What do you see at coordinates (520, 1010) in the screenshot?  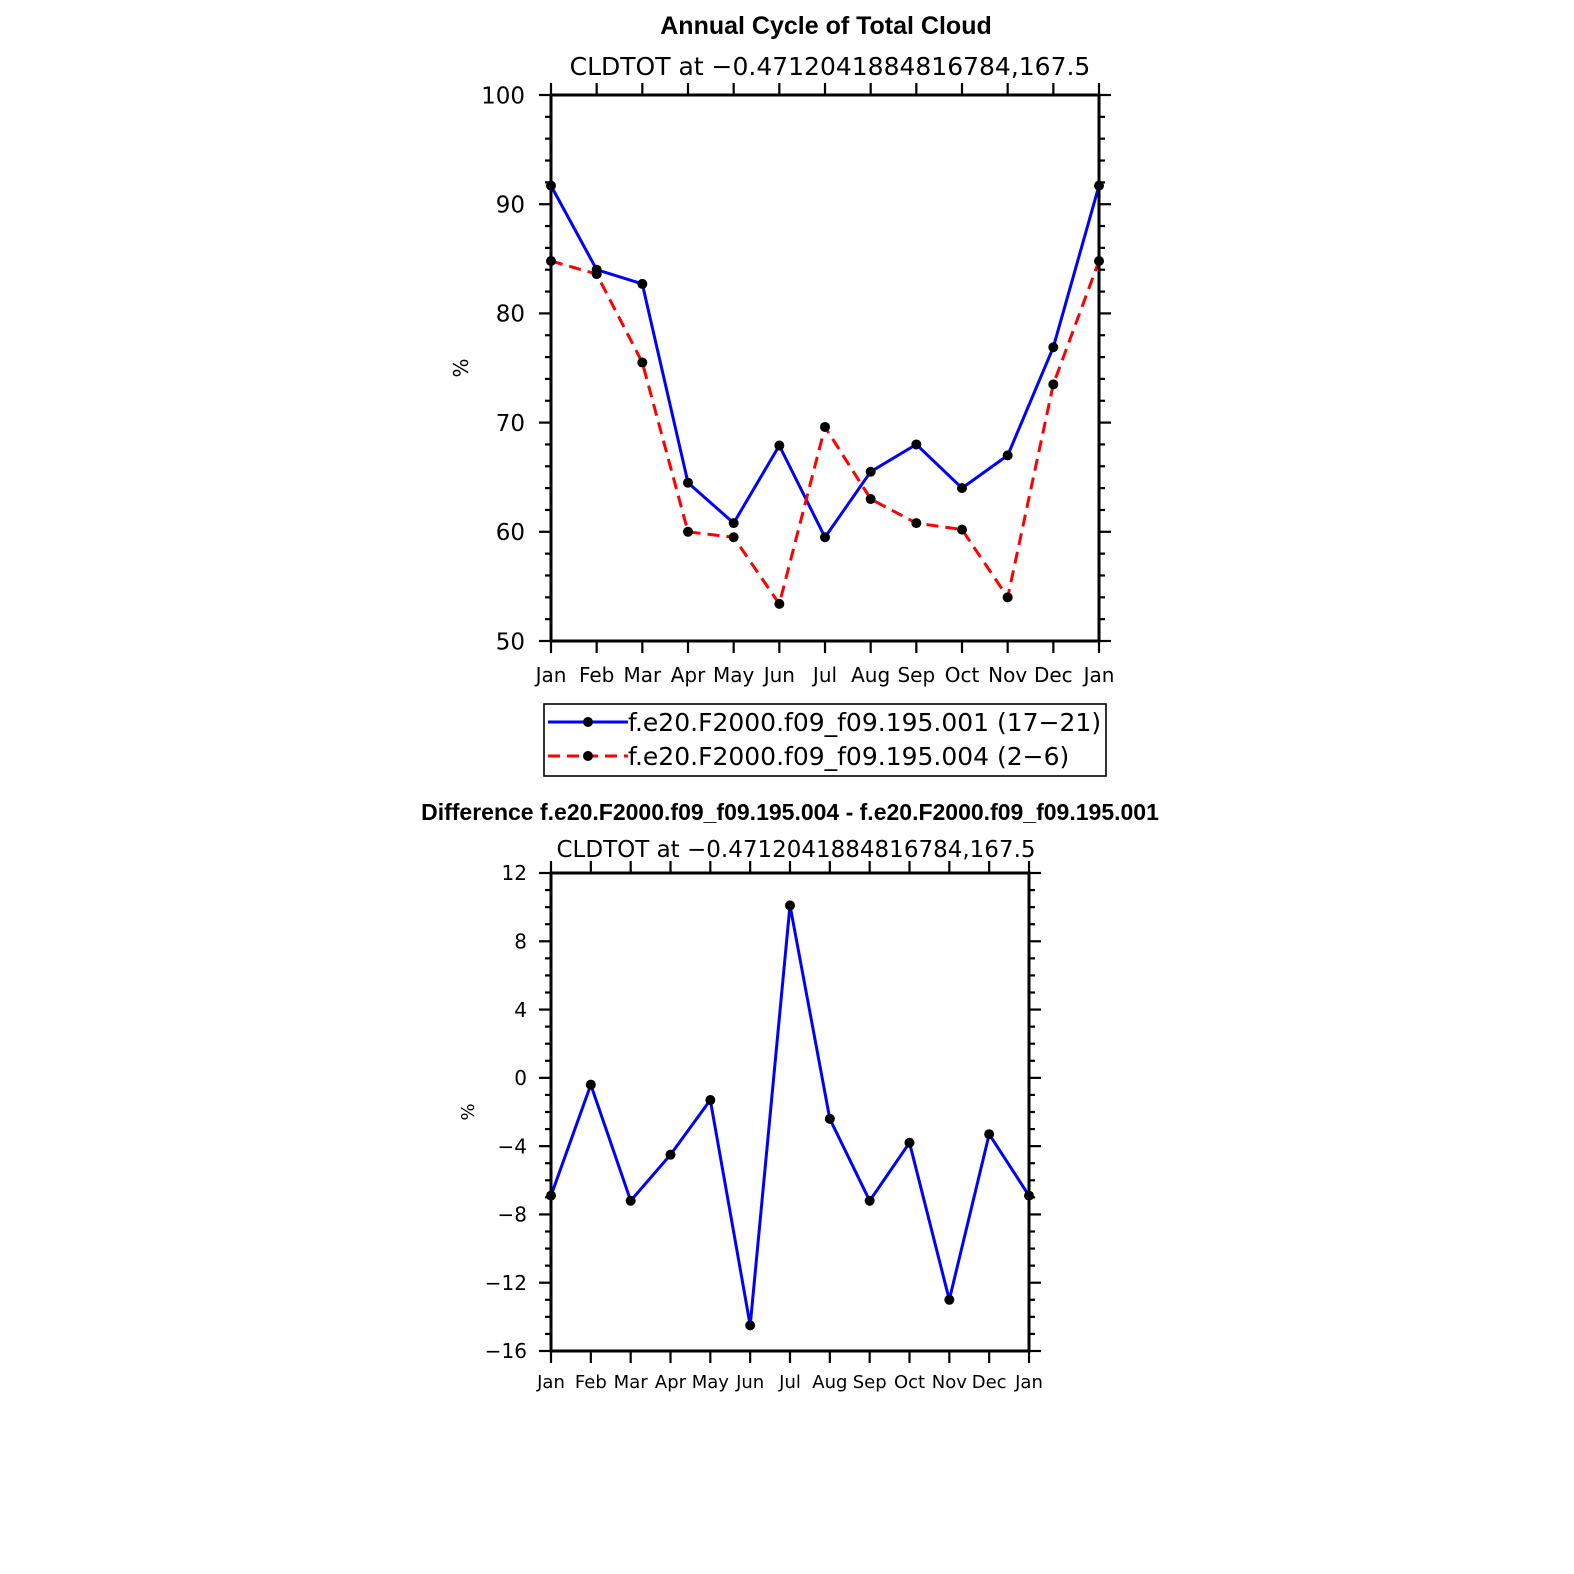 I see `y-tick-label: 4` at bounding box center [520, 1010].